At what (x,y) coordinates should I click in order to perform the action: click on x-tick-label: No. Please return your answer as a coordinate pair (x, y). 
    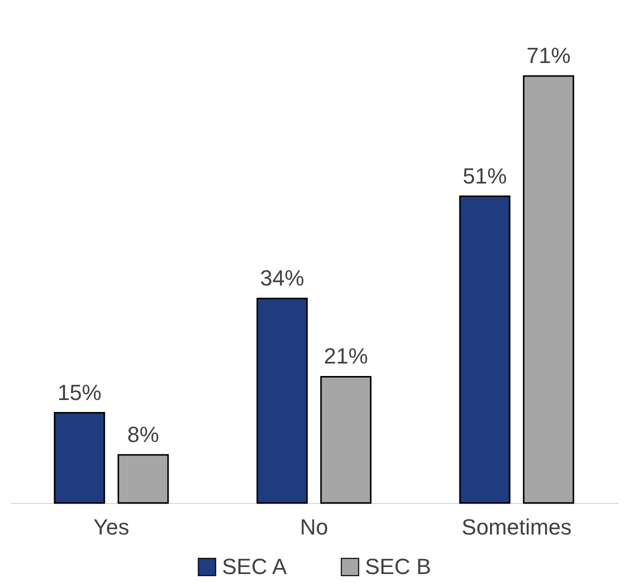
    Looking at the image, I should click on (314, 527).